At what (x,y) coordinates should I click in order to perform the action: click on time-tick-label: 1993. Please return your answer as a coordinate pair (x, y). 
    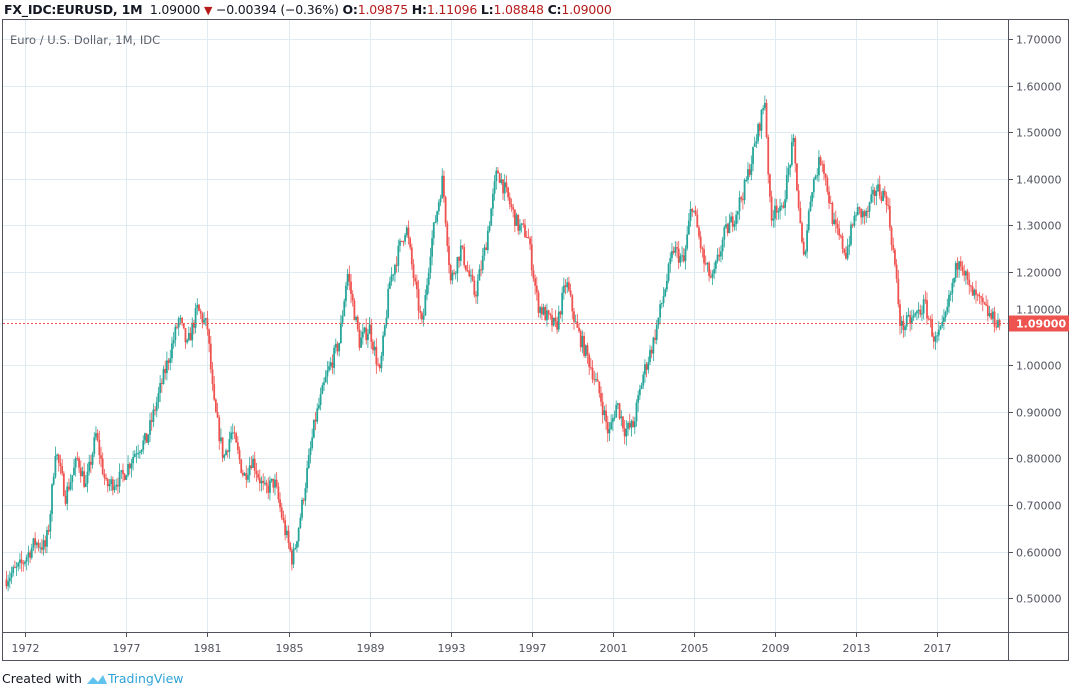
    Looking at the image, I should click on (452, 648).